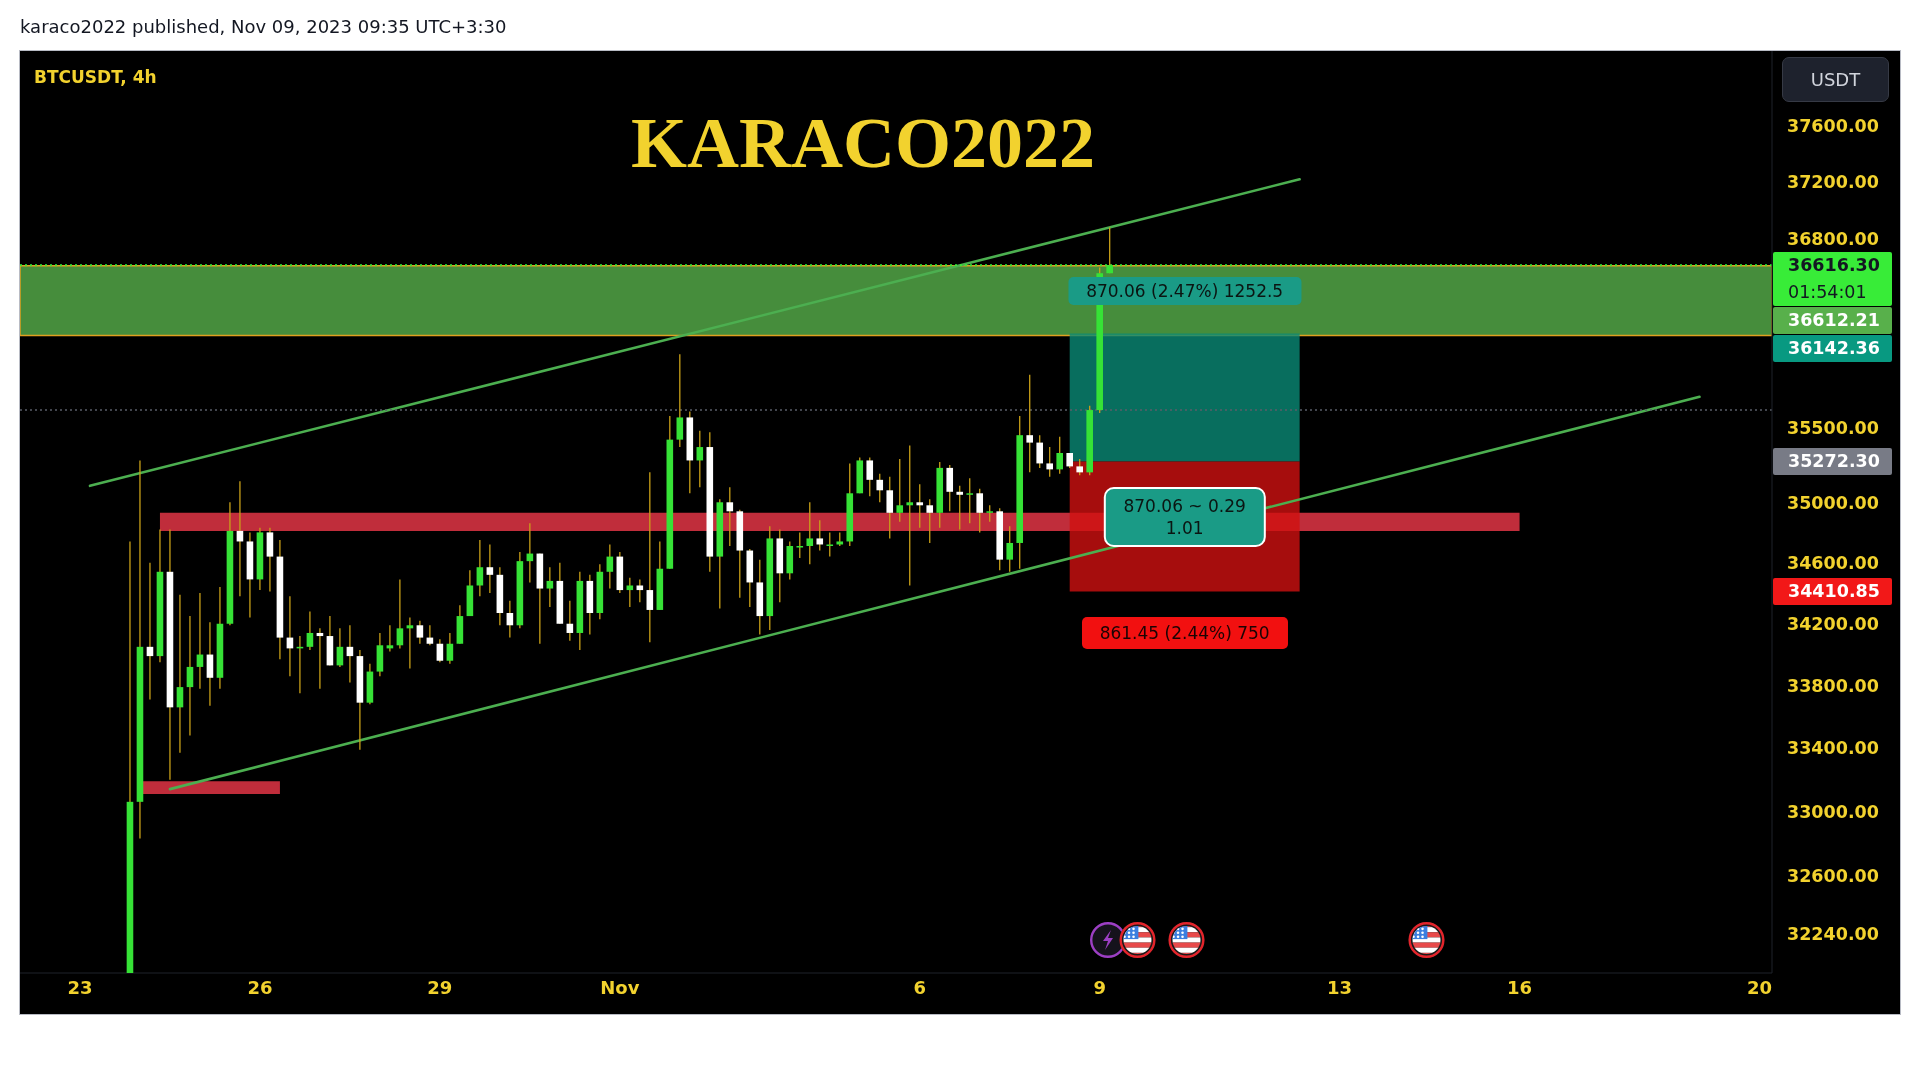 The image size is (1920, 1080). Describe the element at coordinates (1099, 987) in the screenshot. I see `x-tick-label: 9` at that location.